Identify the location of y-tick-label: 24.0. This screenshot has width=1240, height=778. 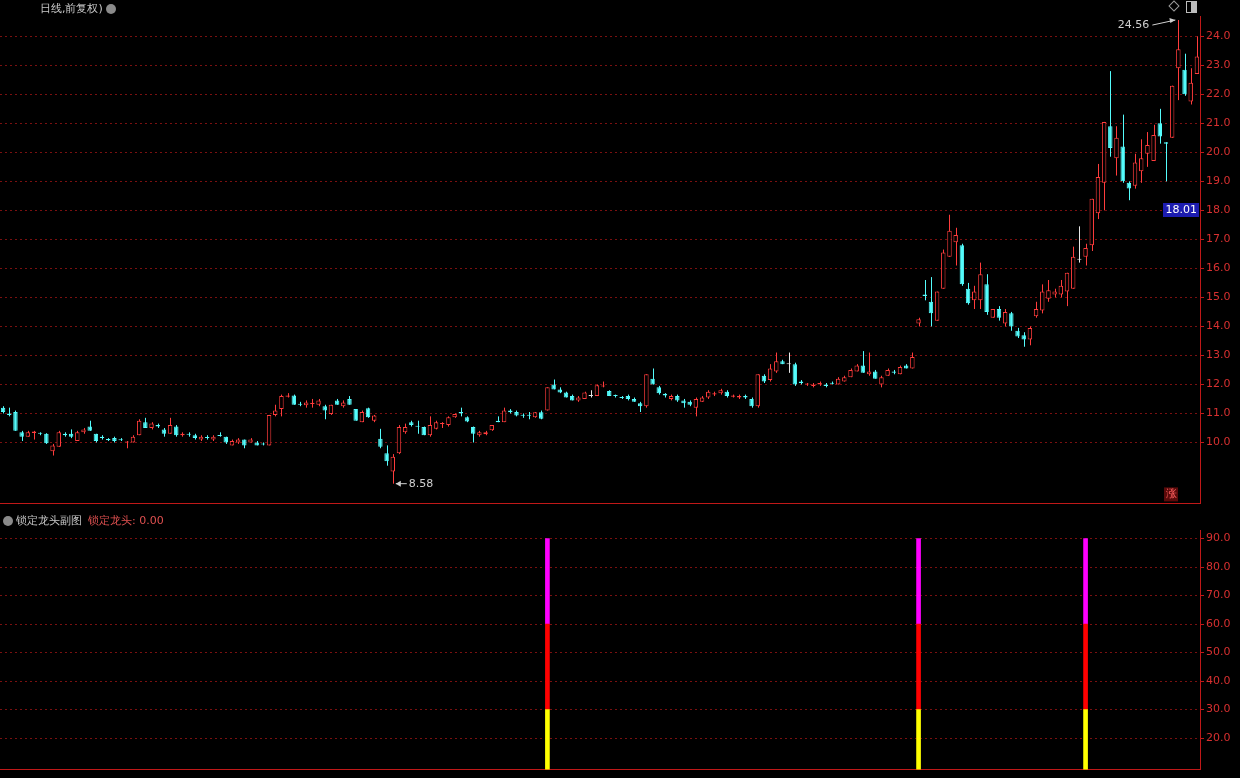
(1218, 36).